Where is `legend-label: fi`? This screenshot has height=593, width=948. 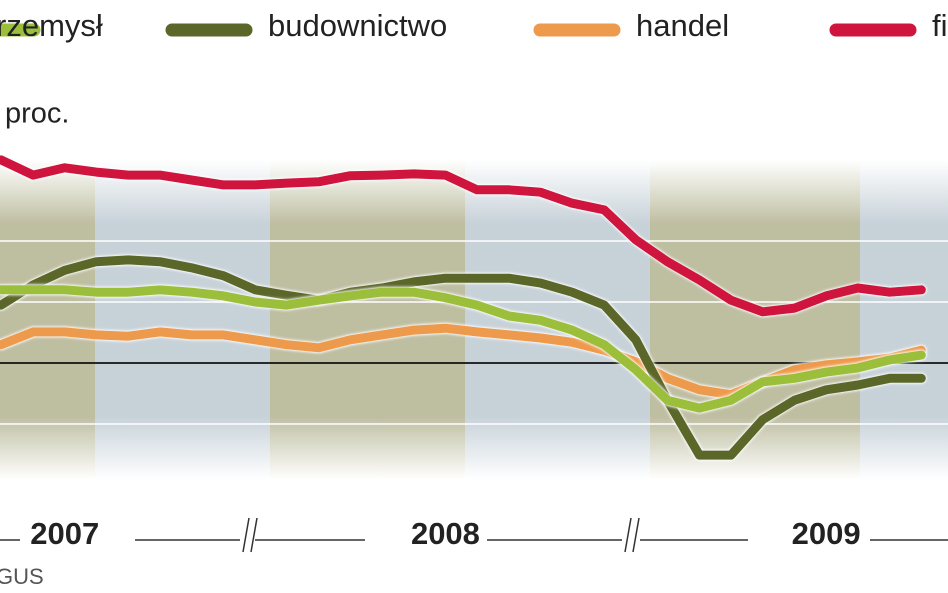 legend-label: fi is located at coordinates (940, 25).